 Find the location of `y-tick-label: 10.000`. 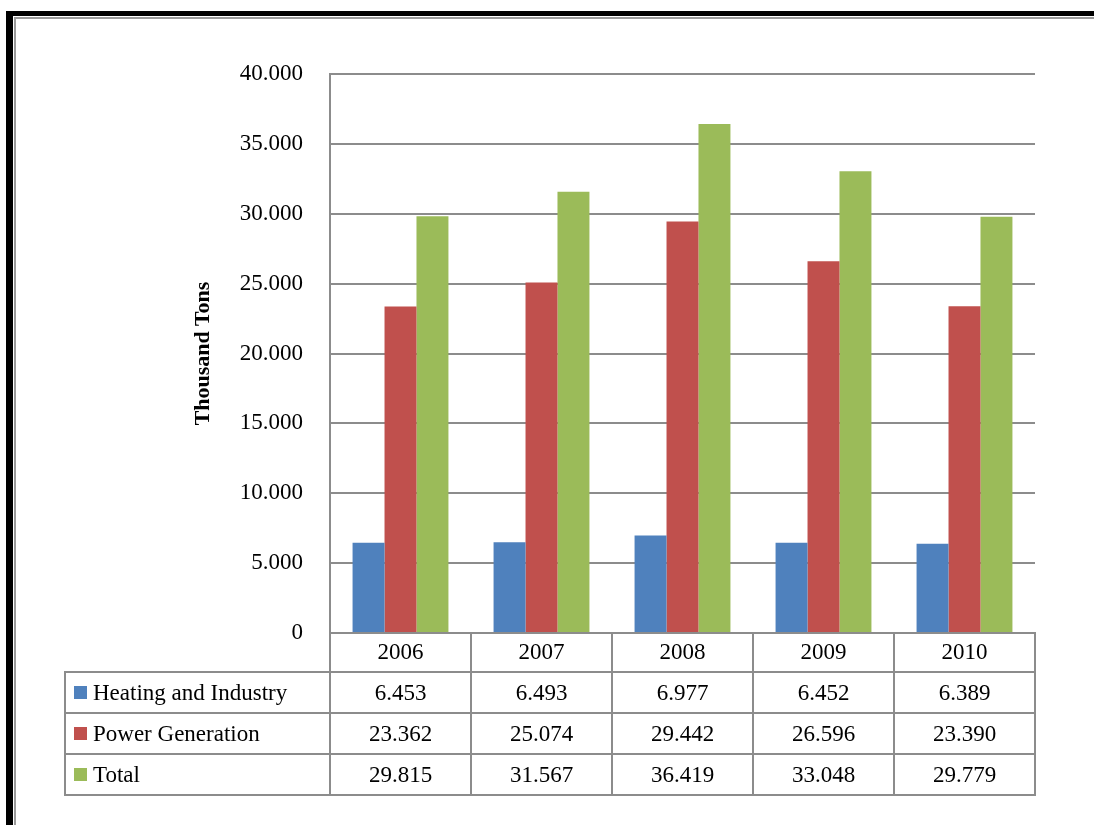

y-tick-label: 10.000 is located at coordinates (271, 492).